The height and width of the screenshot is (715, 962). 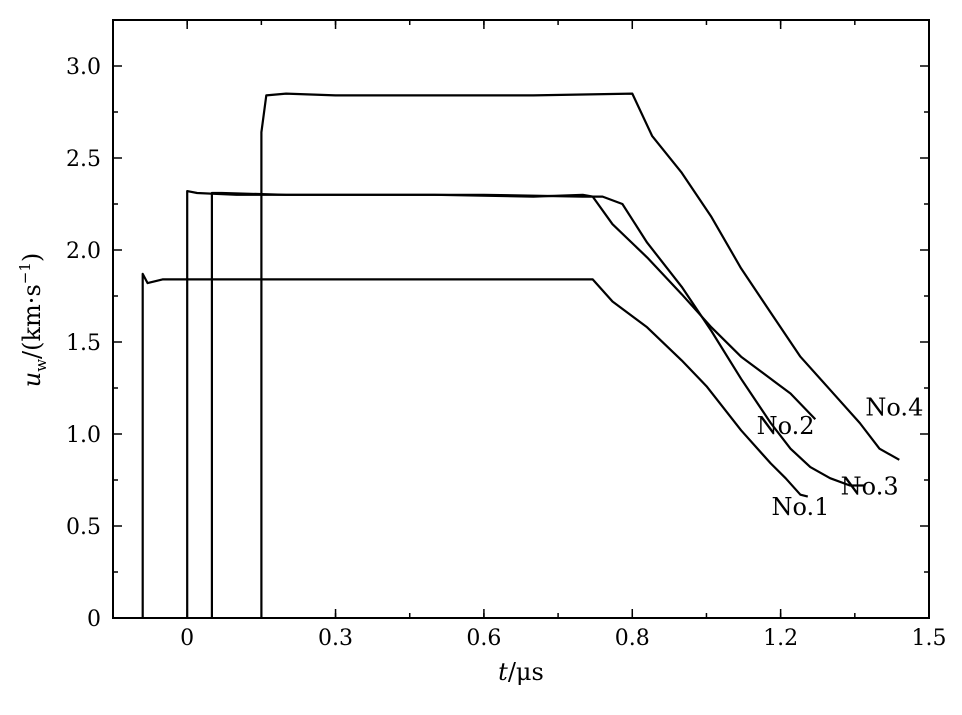 What do you see at coordinates (83, 67) in the screenshot?
I see `y-tick-label: 3.0` at bounding box center [83, 67].